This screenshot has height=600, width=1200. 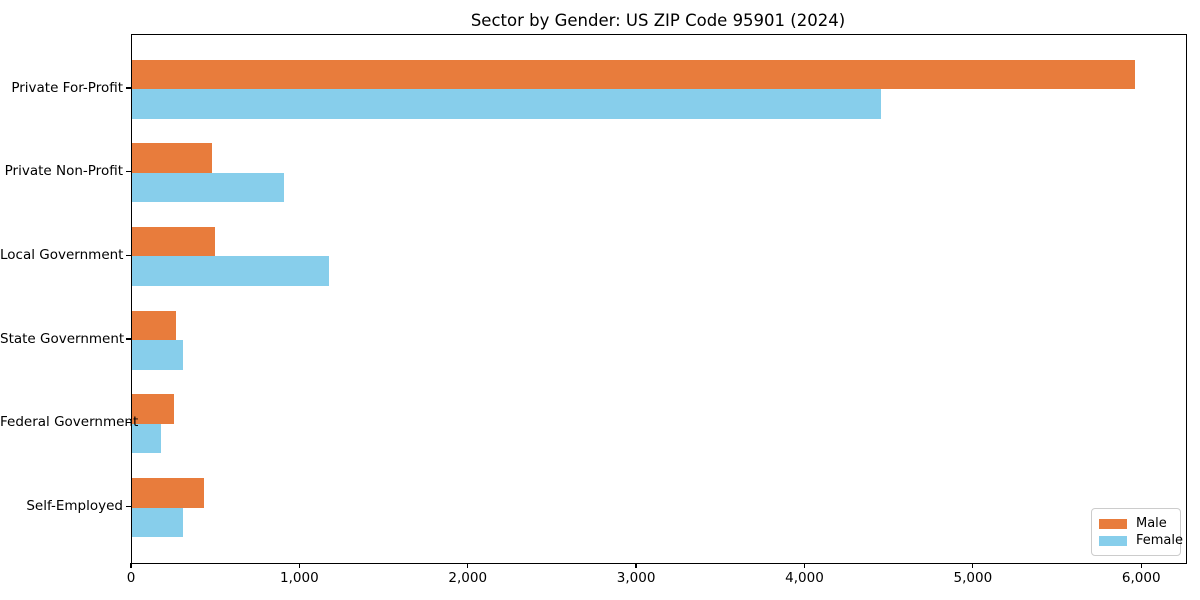 What do you see at coordinates (1151, 523) in the screenshot?
I see `legend-label-male: Male` at bounding box center [1151, 523].